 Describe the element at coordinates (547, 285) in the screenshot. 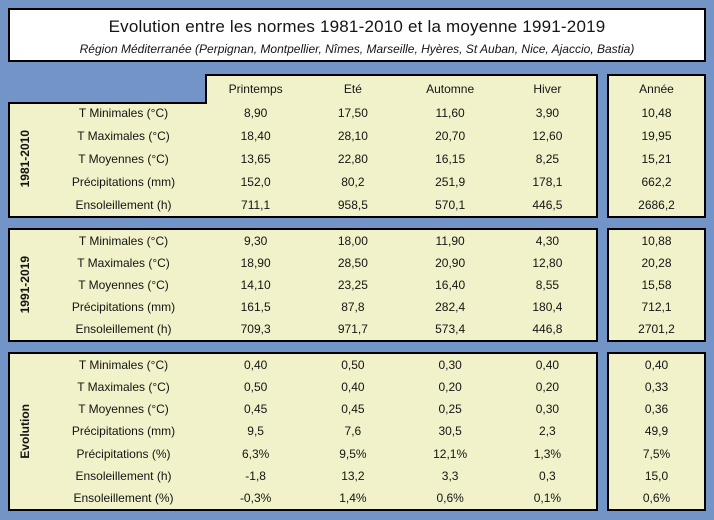

I see `value-cell: 8,55` at that location.